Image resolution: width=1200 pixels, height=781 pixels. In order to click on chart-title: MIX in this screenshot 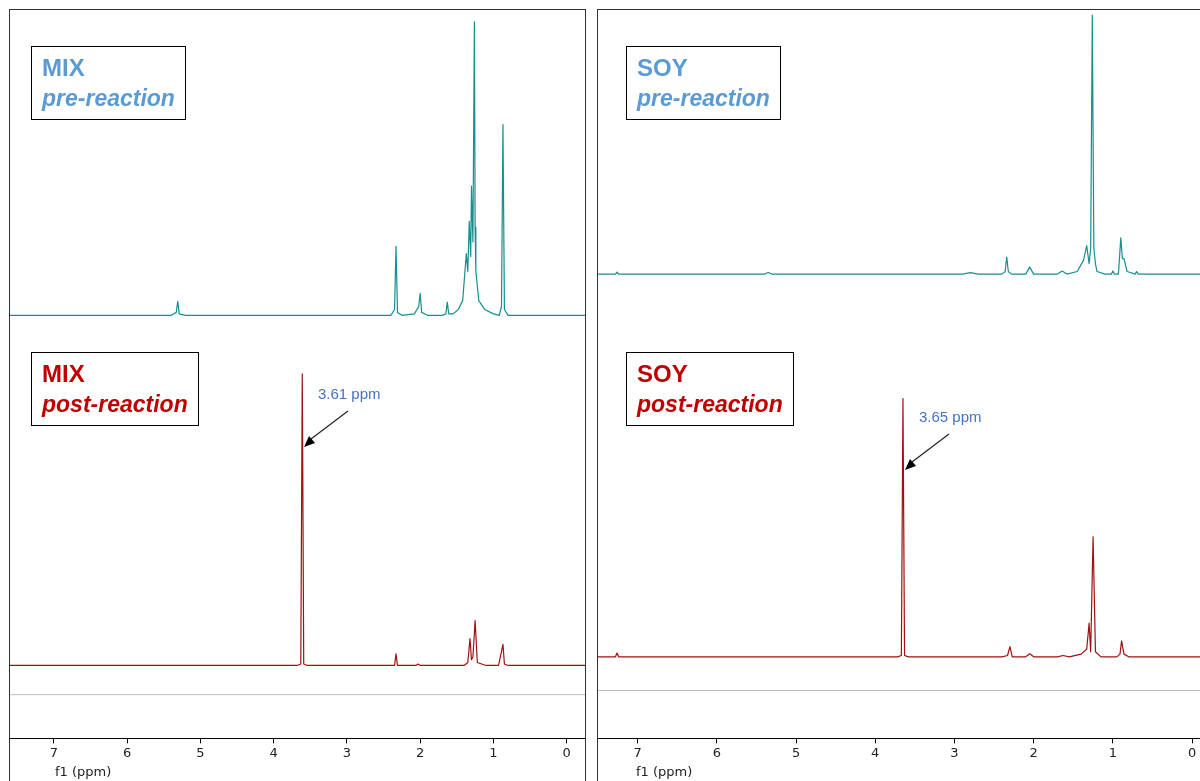, I will do `click(64, 374)`.